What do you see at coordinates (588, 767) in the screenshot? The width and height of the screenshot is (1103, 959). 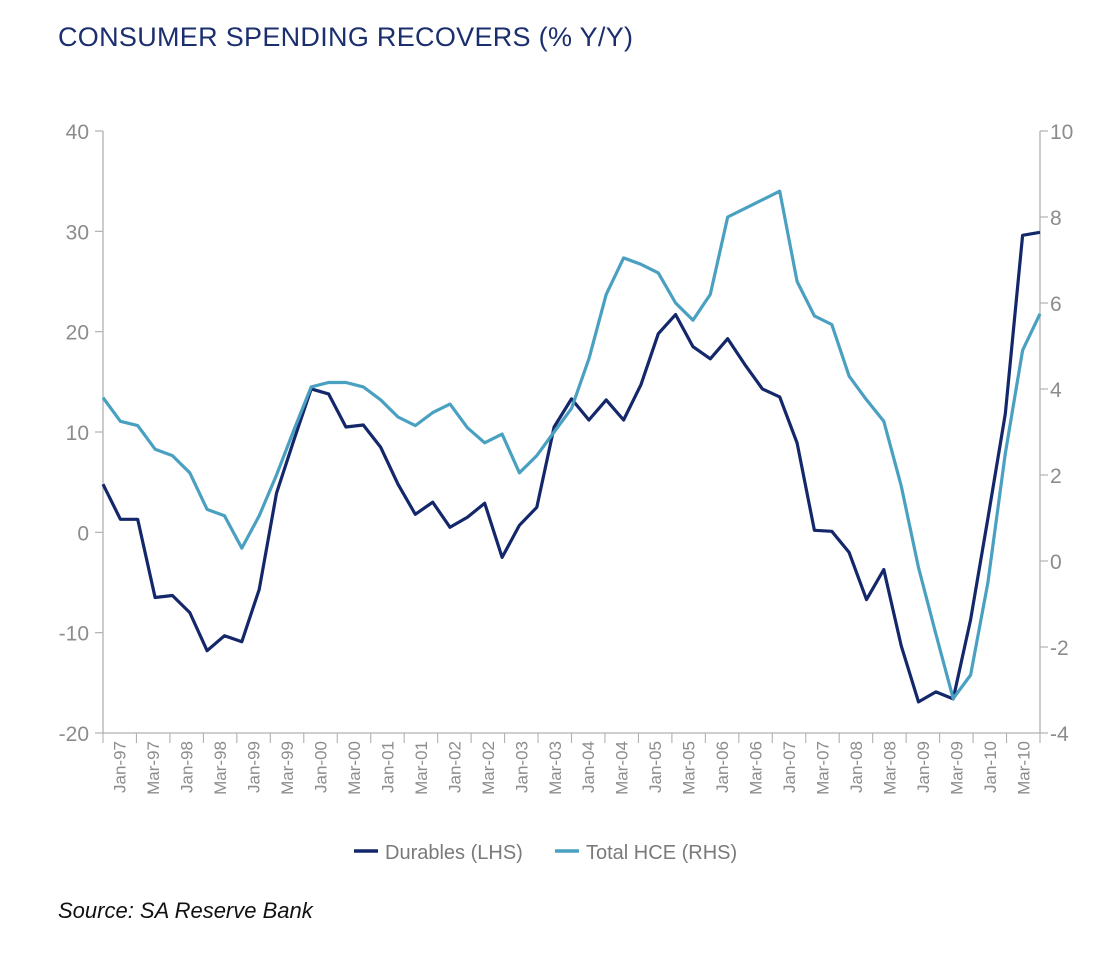 I see `x-tick-label: Jan-04` at bounding box center [588, 767].